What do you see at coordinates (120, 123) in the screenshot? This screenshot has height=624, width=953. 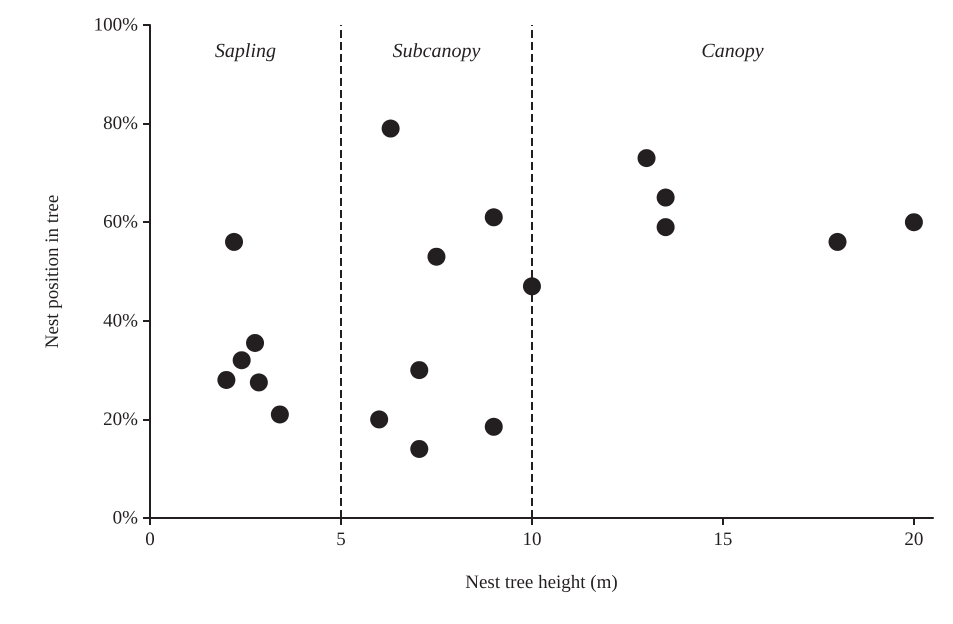 I see `y-tick-label: 80%` at bounding box center [120, 123].